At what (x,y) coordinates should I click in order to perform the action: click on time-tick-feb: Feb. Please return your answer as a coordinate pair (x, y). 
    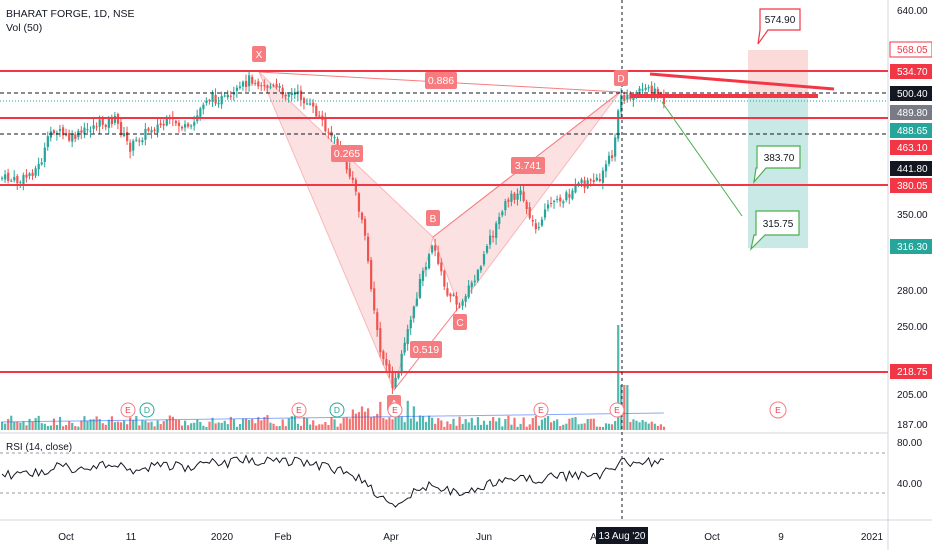
    Looking at the image, I should click on (283, 537).